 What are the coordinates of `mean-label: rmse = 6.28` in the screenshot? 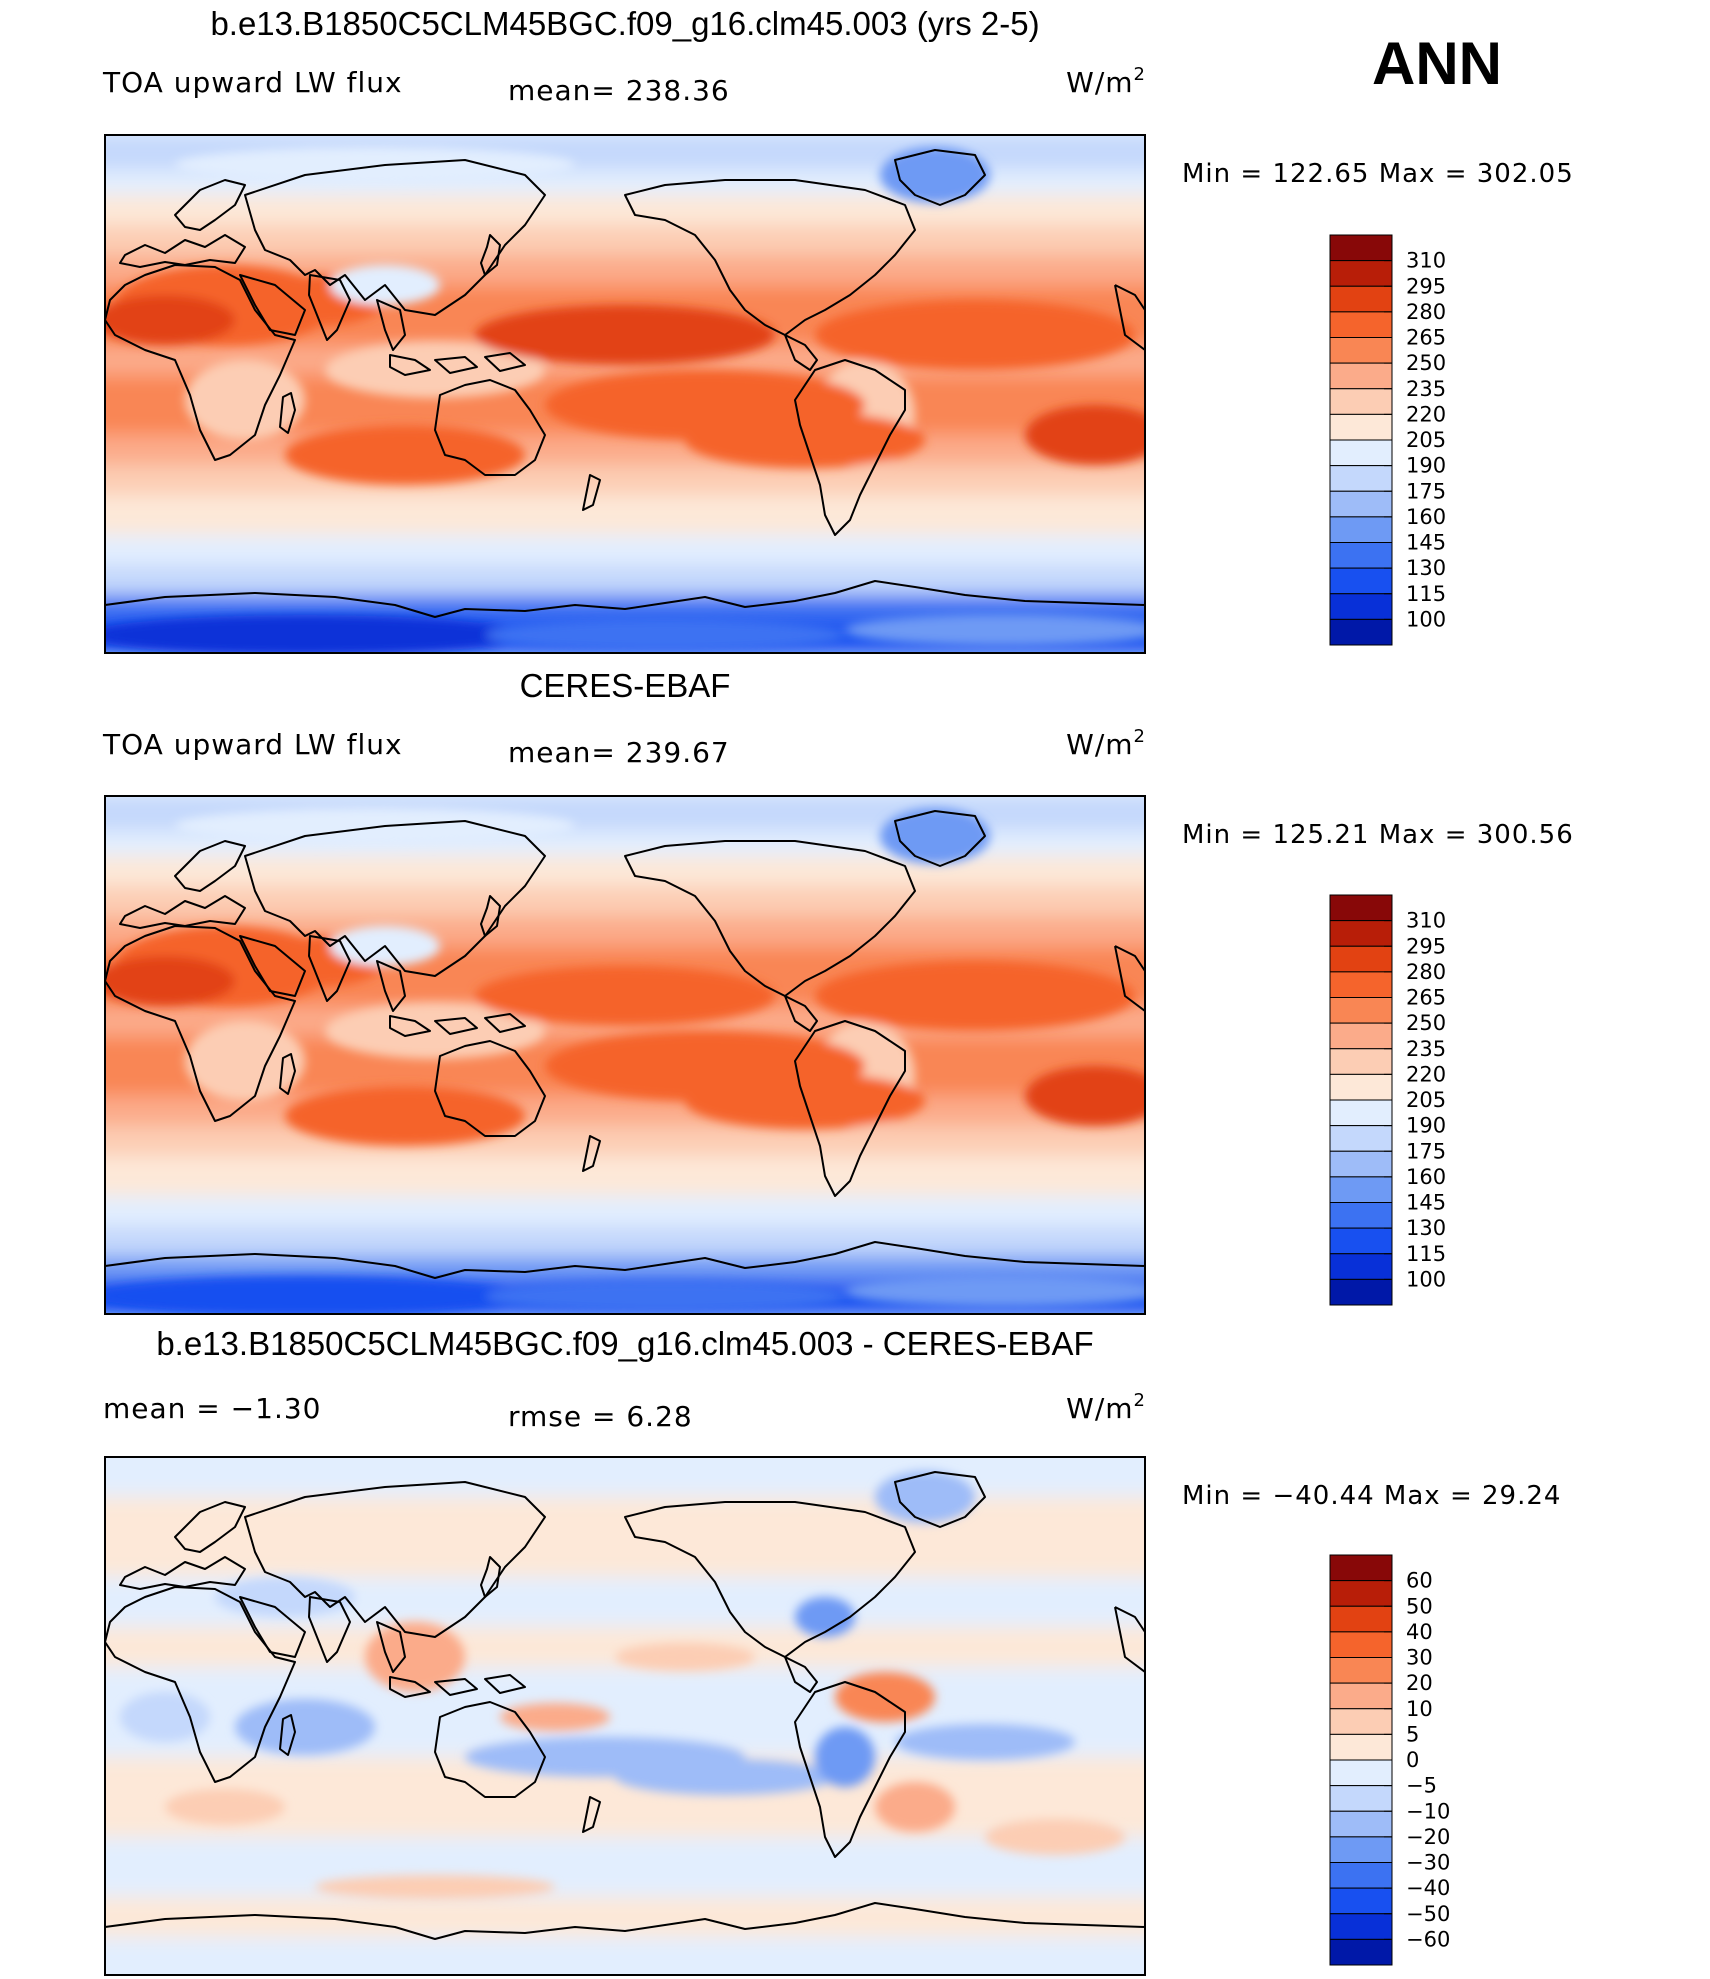 It's located at (600, 1416).